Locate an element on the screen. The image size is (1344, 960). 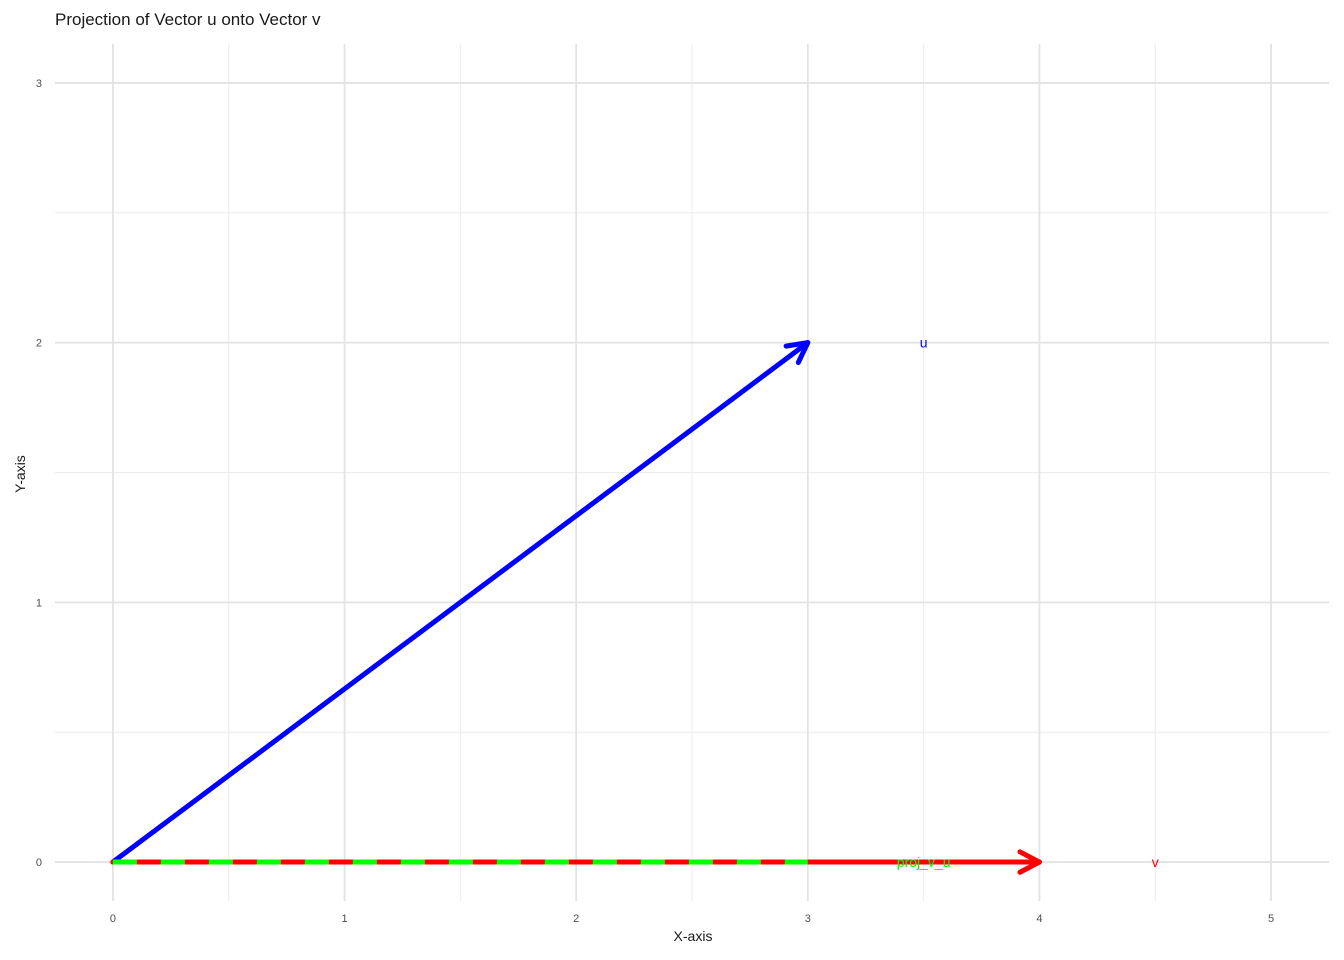
x-tick-label: 0 is located at coordinates (113, 919).